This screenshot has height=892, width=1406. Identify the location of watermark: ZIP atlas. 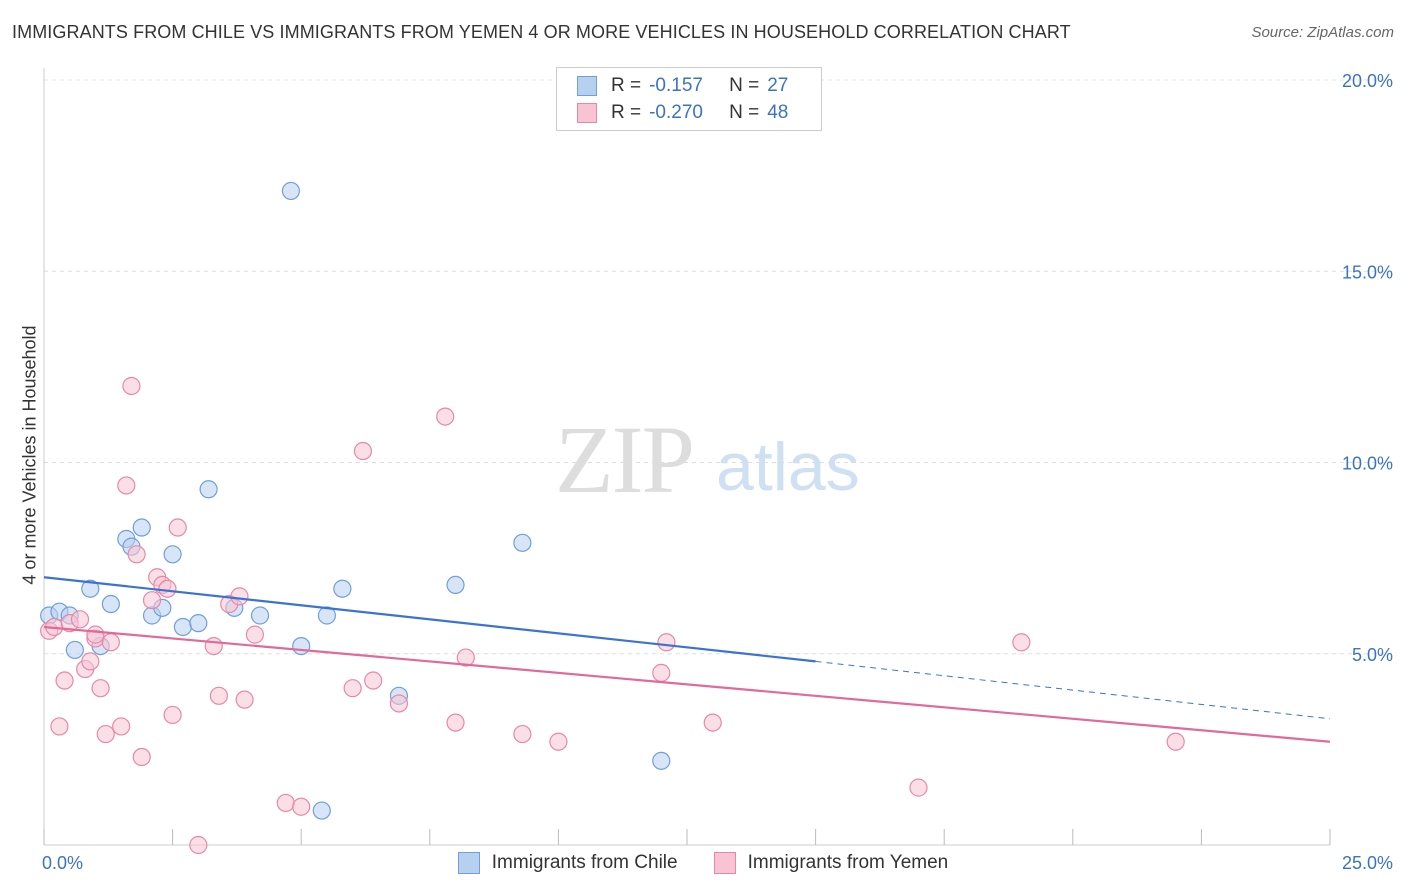
(707, 459).